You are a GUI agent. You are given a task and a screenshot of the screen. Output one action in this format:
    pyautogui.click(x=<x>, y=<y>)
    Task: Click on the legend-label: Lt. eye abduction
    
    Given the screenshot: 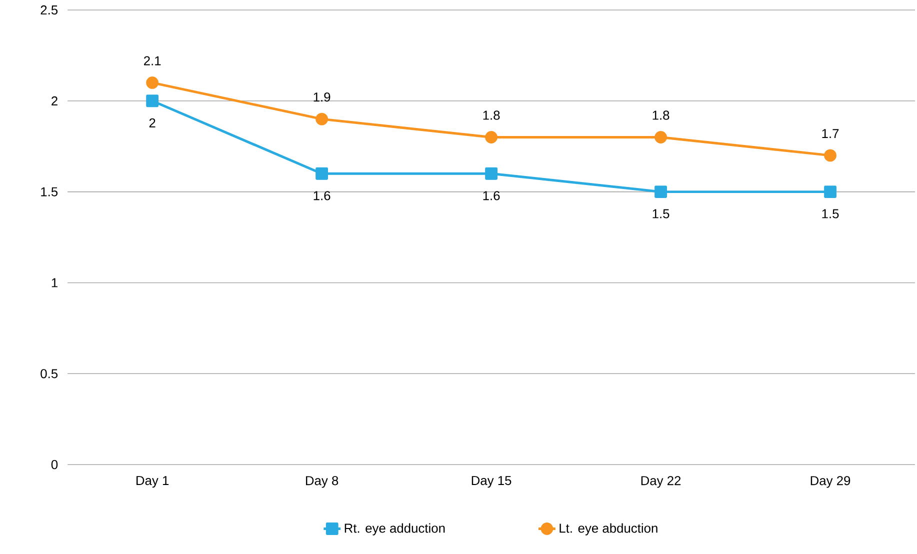 What is the action you would take?
    pyautogui.click(x=609, y=529)
    